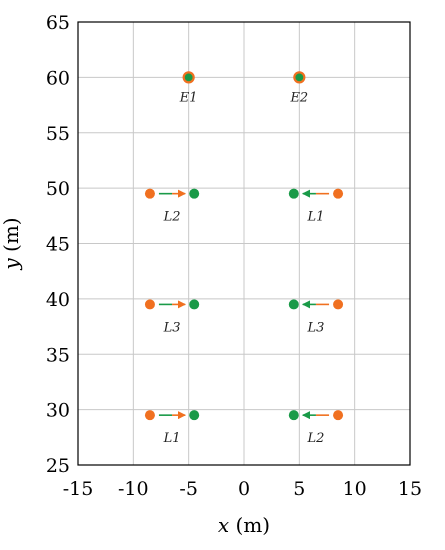 The height and width of the screenshot is (550, 445). I want to click on x-tick-label: -10, so click(133, 489).